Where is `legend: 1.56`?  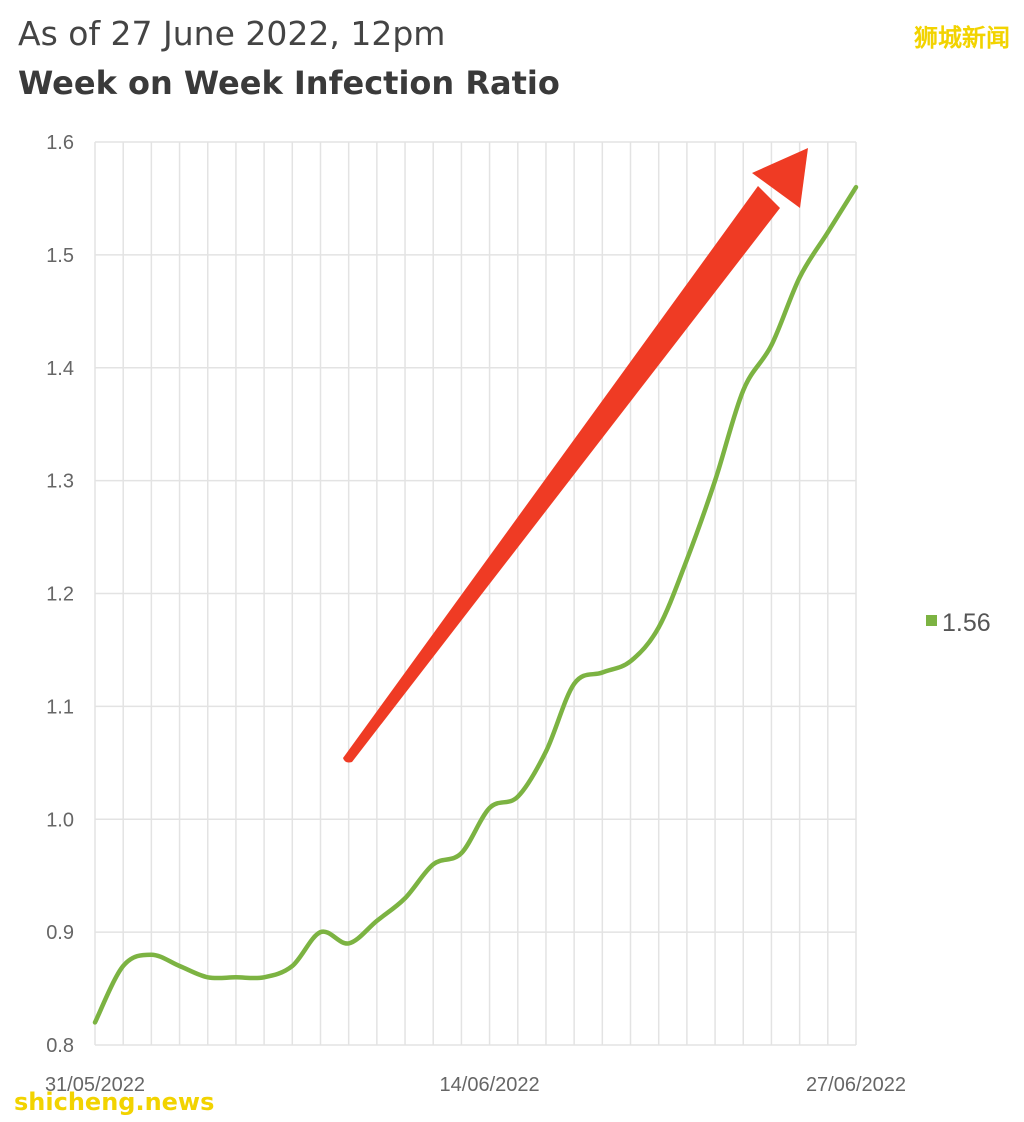
legend: 1.56 is located at coordinates (958, 623).